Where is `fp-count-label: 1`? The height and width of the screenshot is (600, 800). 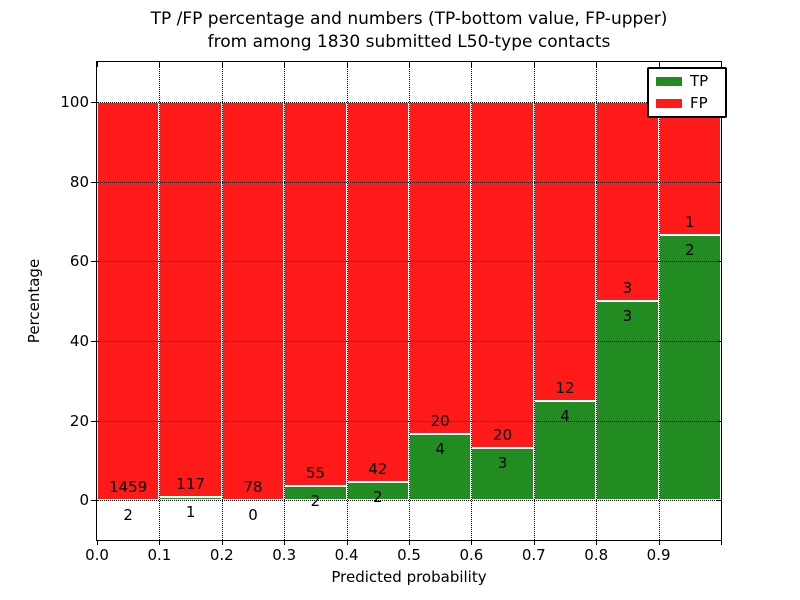
fp-count-label: 1 is located at coordinates (690, 221).